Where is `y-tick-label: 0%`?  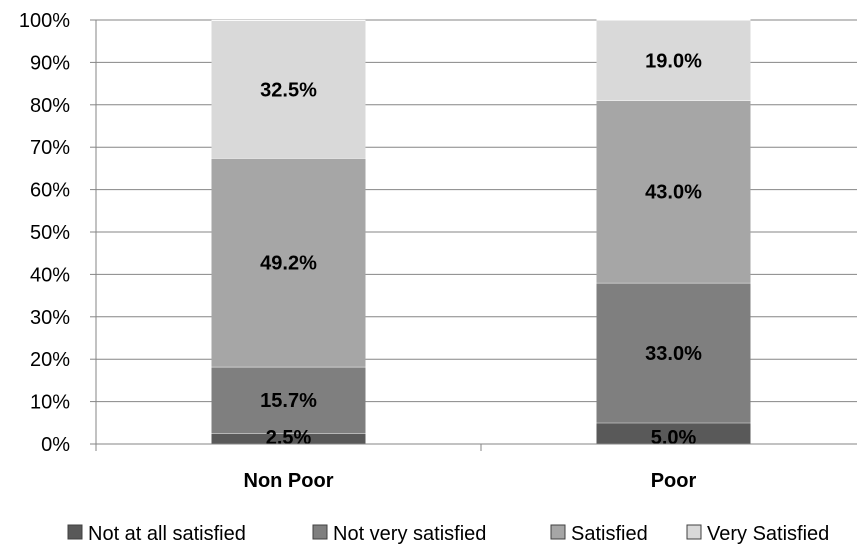 y-tick-label: 0% is located at coordinates (55, 445).